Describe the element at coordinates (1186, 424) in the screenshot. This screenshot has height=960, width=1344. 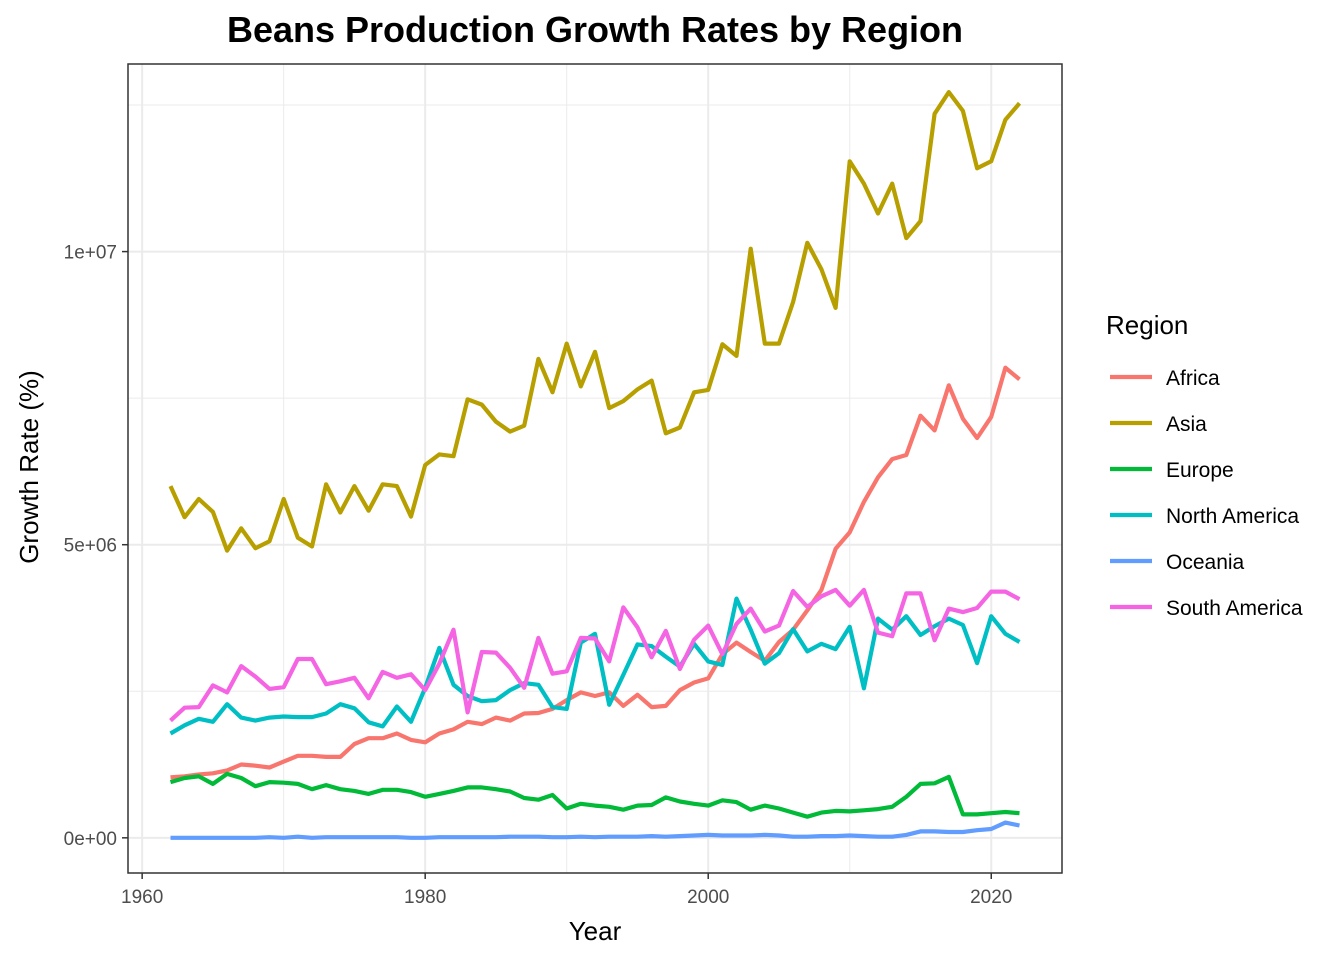
I see `legend-label-asia: Asia` at that location.